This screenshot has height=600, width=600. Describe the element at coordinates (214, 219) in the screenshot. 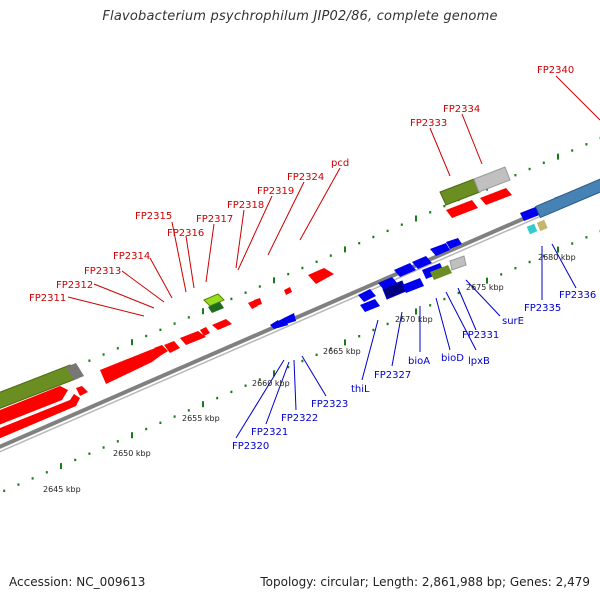

I see `label-fp2317: FP2317` at that location.